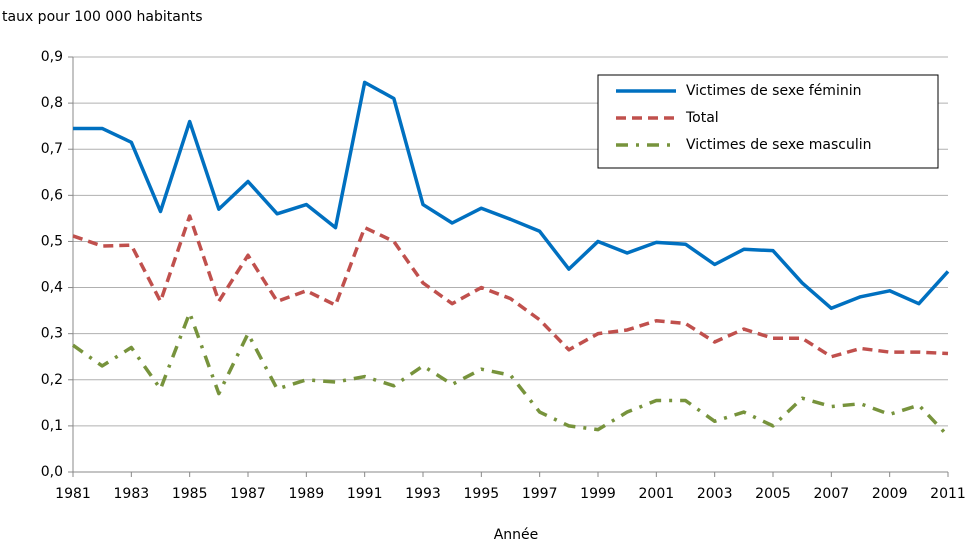 The width and height of the screenshot is (969, 546). What do you see at coordinates (52, 334) in the screenshot?
I see `y-tick-label: 0,3` at bounding box center [52, 334].